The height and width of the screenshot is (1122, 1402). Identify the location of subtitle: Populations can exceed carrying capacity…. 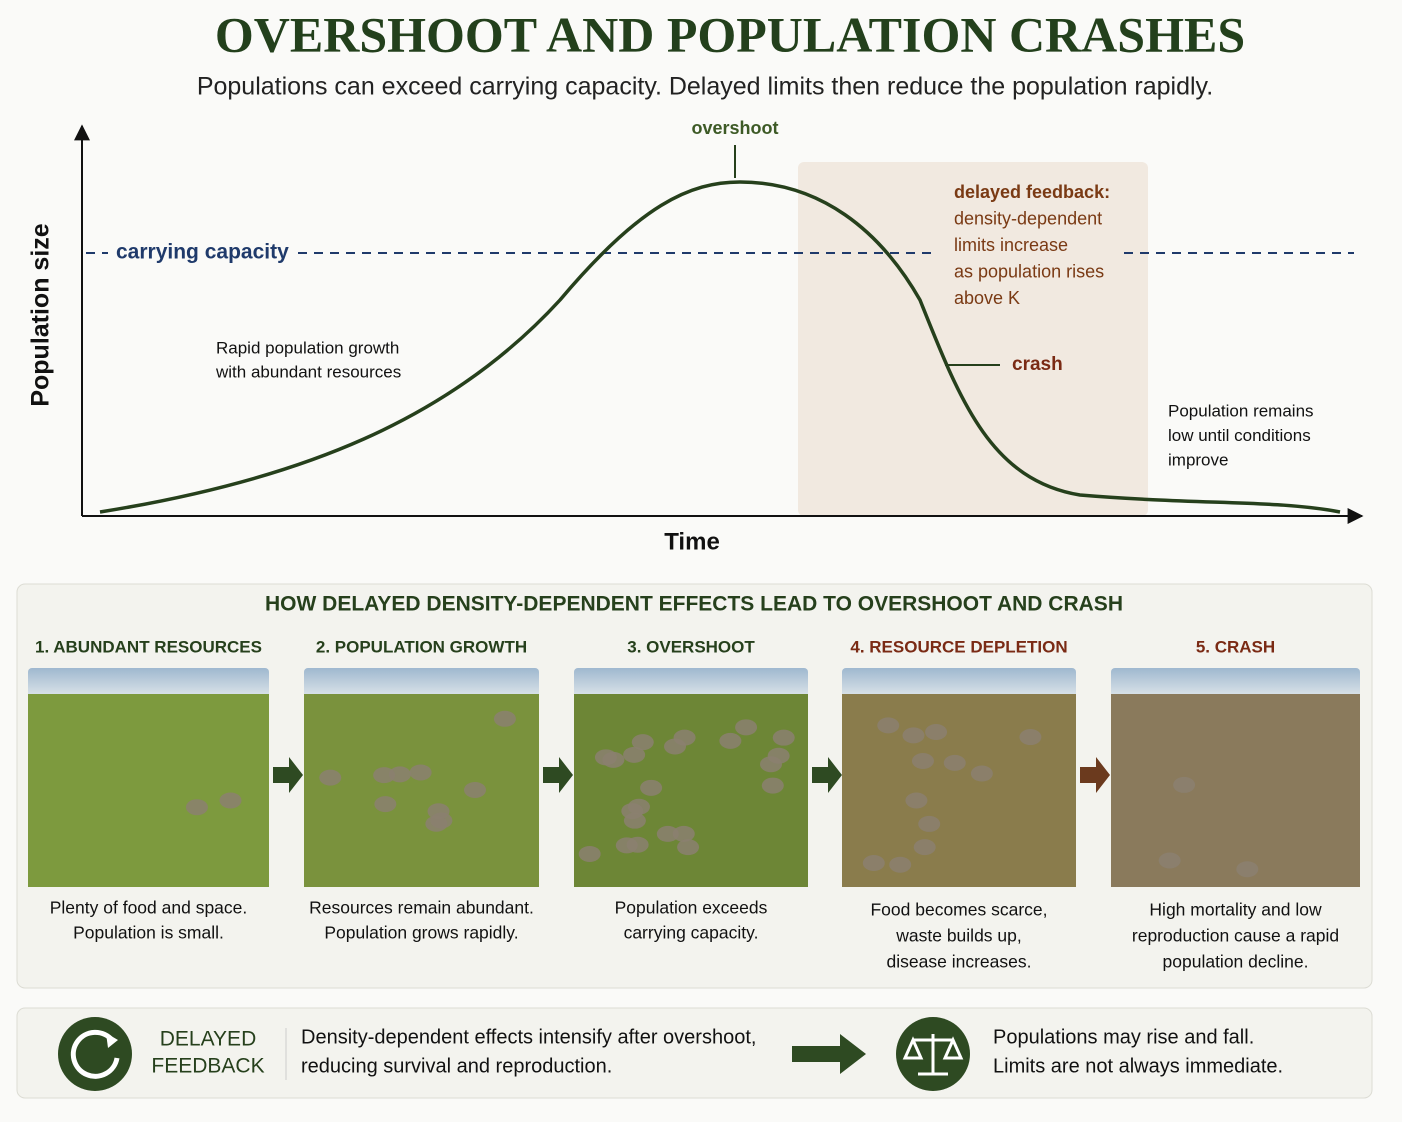
(705, 87).